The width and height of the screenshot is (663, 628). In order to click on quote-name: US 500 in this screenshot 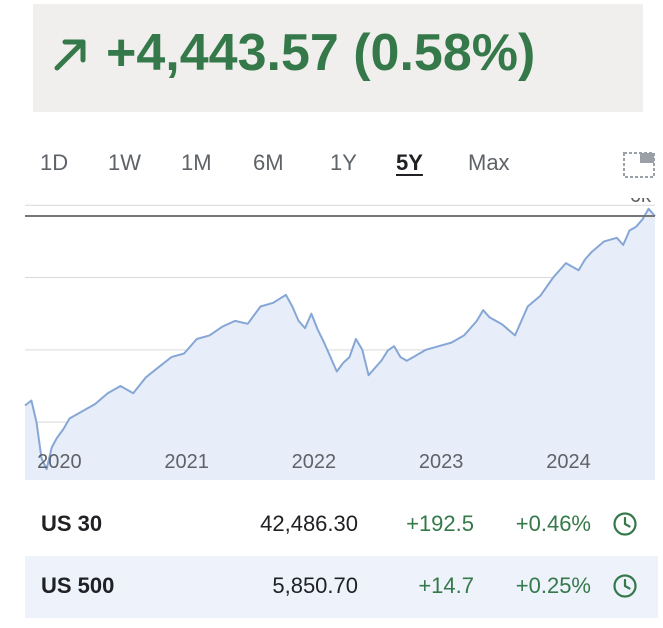, I will do `click(78, 585)`.